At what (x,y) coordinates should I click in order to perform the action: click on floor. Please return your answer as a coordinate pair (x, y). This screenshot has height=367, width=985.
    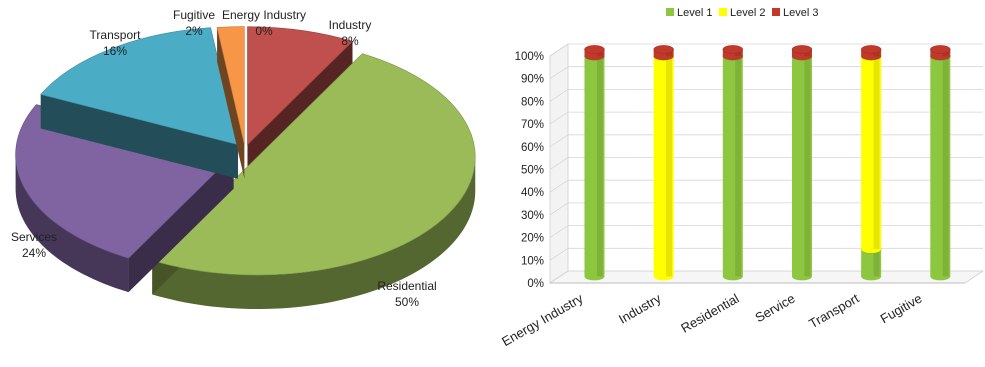
    Looking at the image, I should click on (766, 277).